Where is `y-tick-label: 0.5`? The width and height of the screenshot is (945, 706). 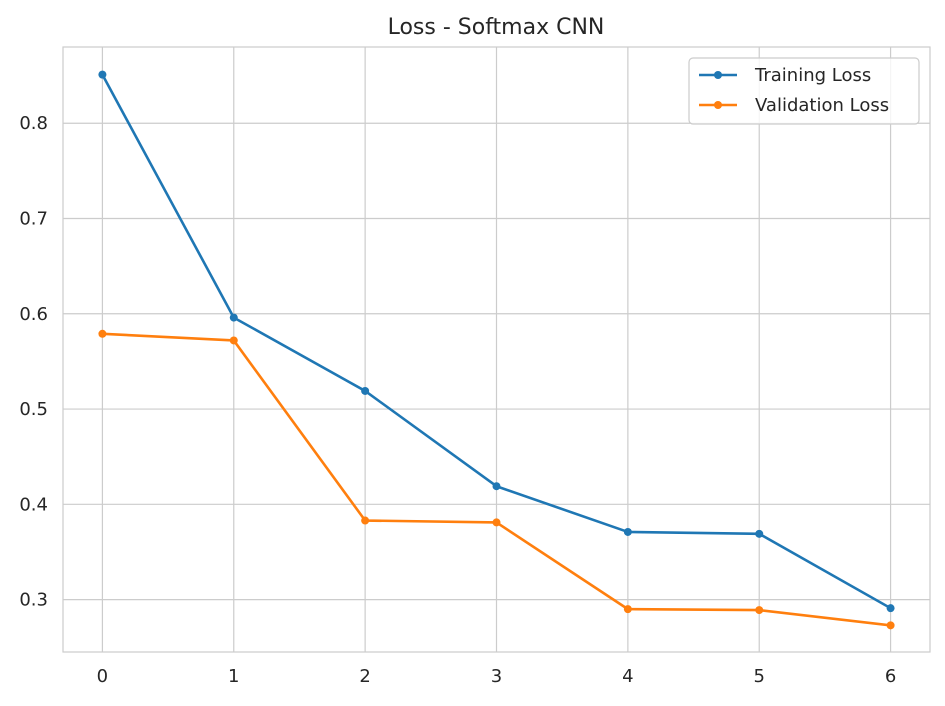
y-tick-label: 0.5 is located at coordinates (33, 409).